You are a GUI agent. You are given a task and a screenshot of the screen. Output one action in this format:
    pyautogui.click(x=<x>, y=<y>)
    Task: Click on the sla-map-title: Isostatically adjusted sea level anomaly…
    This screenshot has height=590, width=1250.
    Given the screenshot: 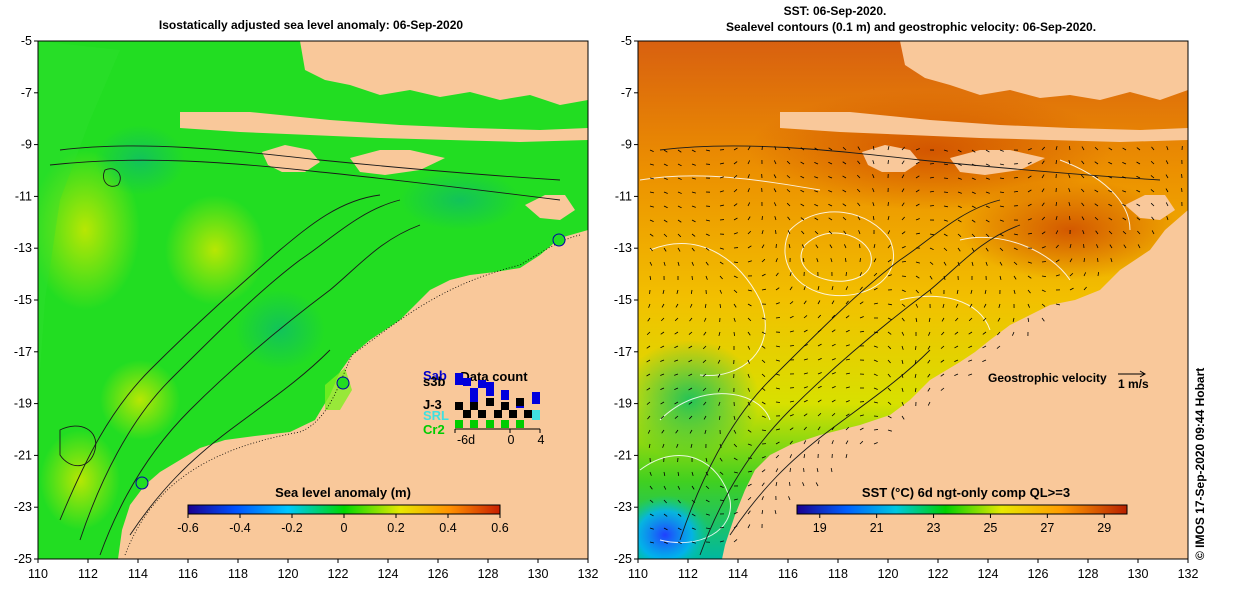 What is the action you would take?
    pyautogui.click(x=311, y=25)
    